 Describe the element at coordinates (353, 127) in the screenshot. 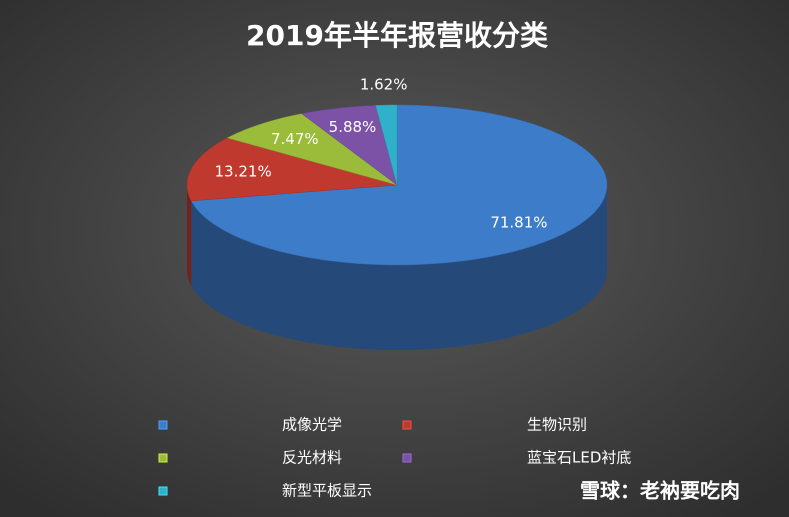

I see `data-label: 5.88%` at that location.